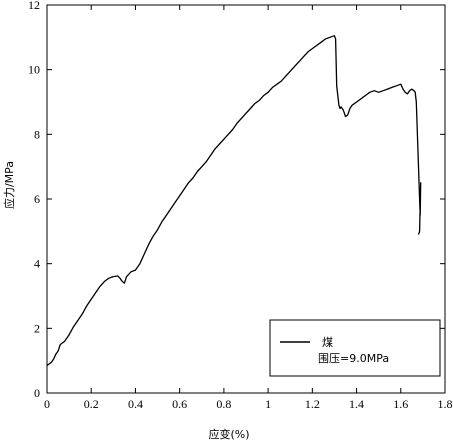 The width and height of the screenshot is (453, 442). Describe the element at coordinates (356, 404) in the screenshot. I see `x-tick-label: 1.4` at that location.